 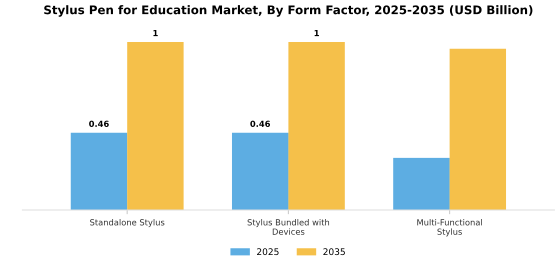 I want to click on x-tick-label: Stylus Bundled with Devices, so click(x=289, y=227).